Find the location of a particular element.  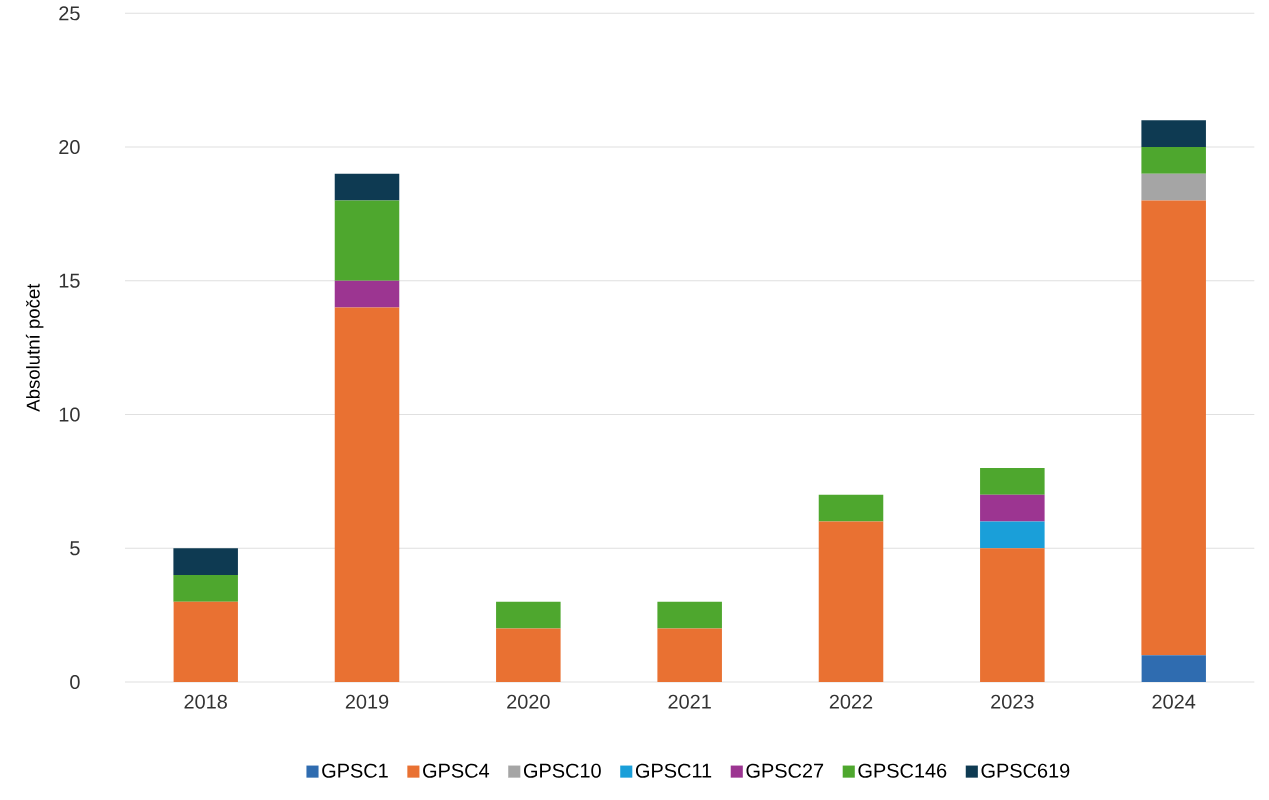

x-tick-label: 2021 is located at coordinates (689, 701).